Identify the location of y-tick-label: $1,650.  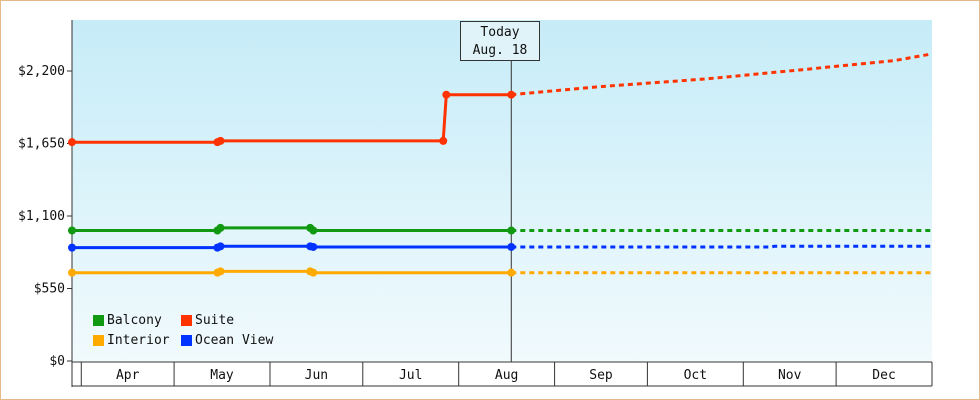
(41, 144).